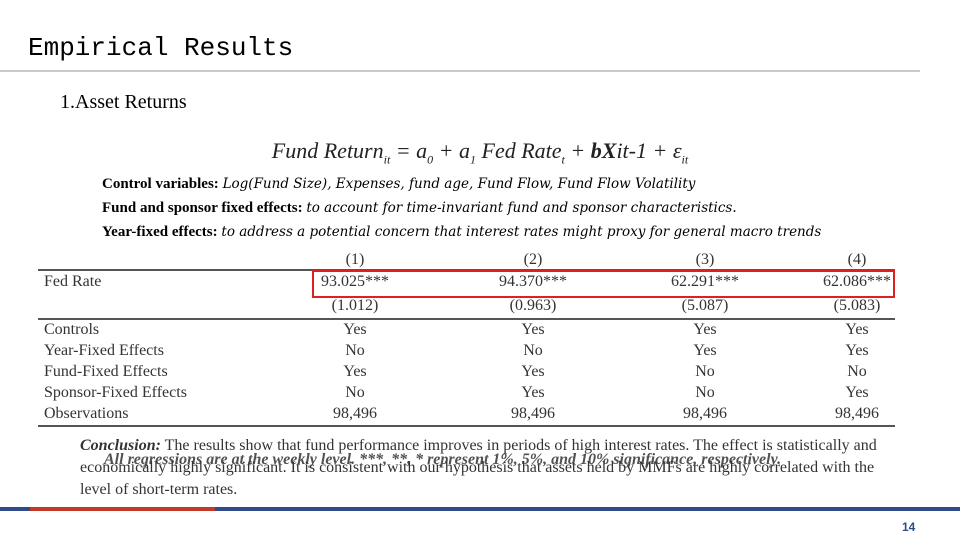 The image size is (960, 540). What do you see at coordinates (409, 150) in the screenshot?
I see `equation-part: = a` at bounding box center [409, 150].